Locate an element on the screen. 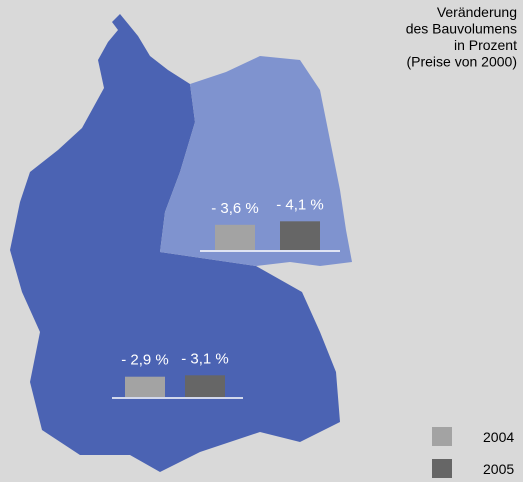  value-label: - 3,6 % is located at coordinates (235, 208).